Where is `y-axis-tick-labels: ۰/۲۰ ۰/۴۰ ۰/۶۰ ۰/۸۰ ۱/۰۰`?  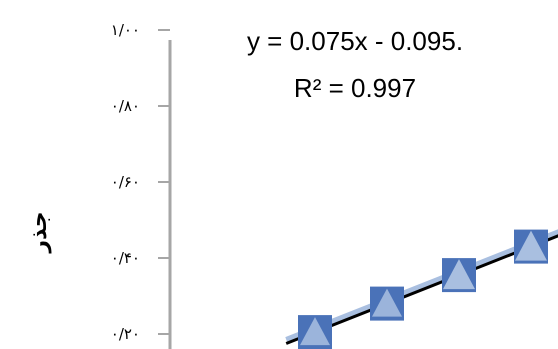
y-axis-tick-labels: ۰/۲۰ ۰/۴۰ ۰/۶۰ ۰/۸۰ ۱/۰۰ is located at coordinates (125, 182).